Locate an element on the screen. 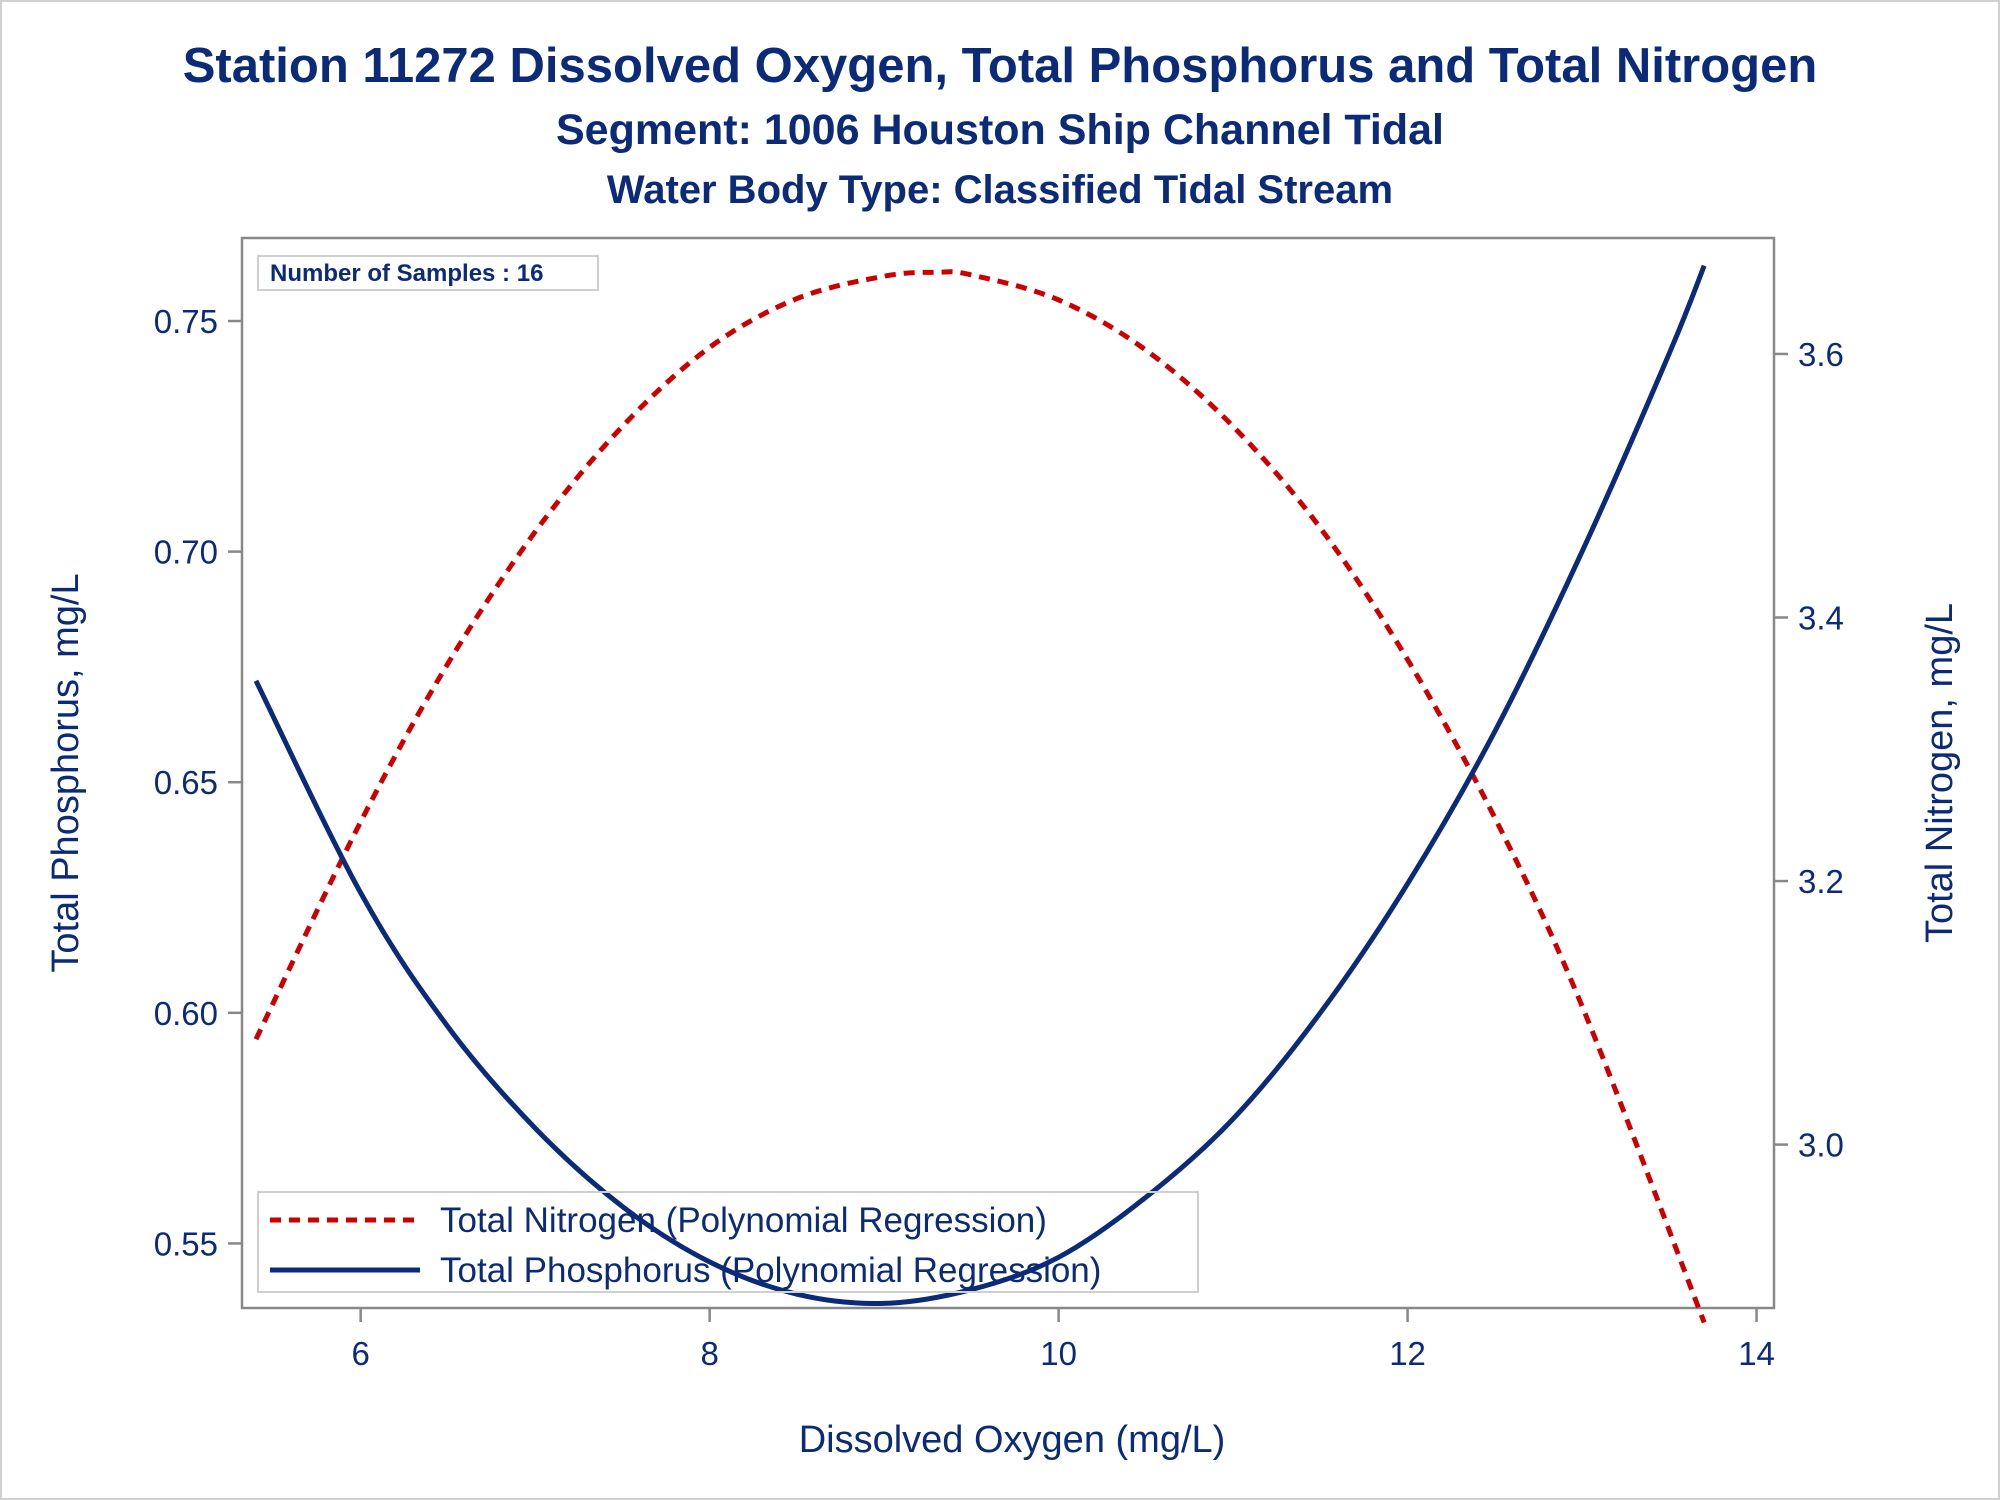 This screenshot has height=1500, width=2000. y-axis-left: 0.55 0.60 0.65 0.70 0.75 is located at coordinates (198, 782).